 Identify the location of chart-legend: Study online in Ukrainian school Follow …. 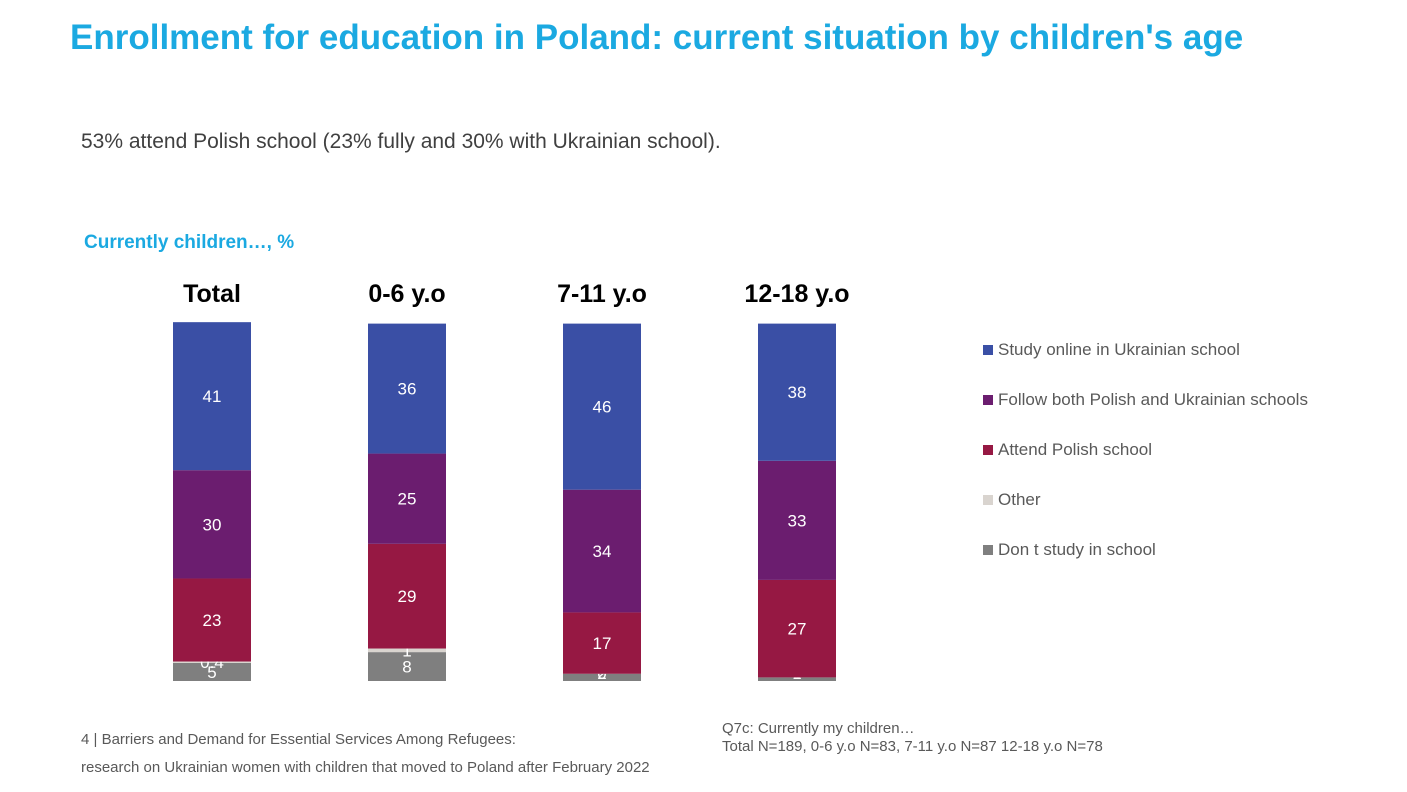
(1145, 465).